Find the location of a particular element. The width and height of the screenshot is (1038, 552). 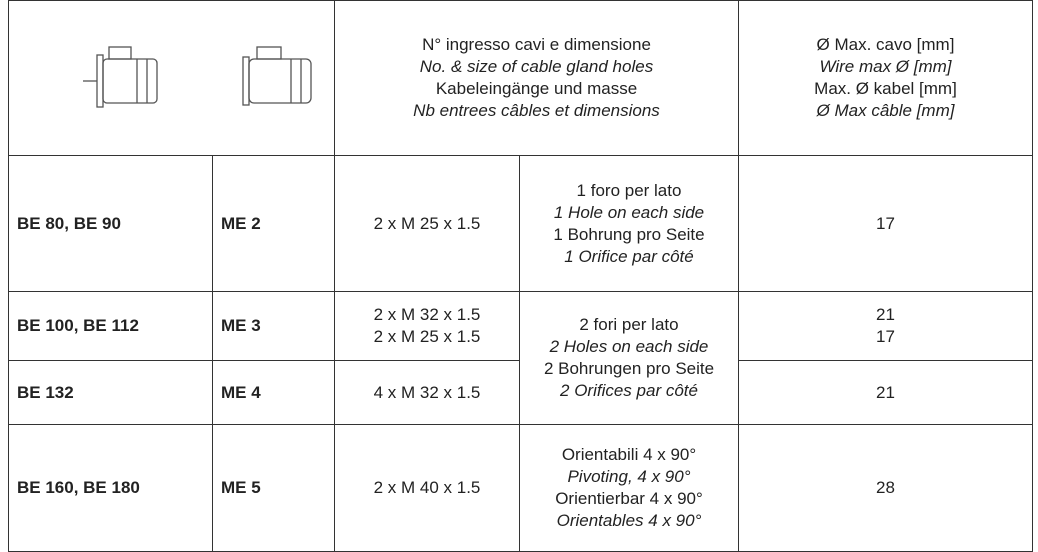

me: ME 3 is located at coordinates (273, 326).